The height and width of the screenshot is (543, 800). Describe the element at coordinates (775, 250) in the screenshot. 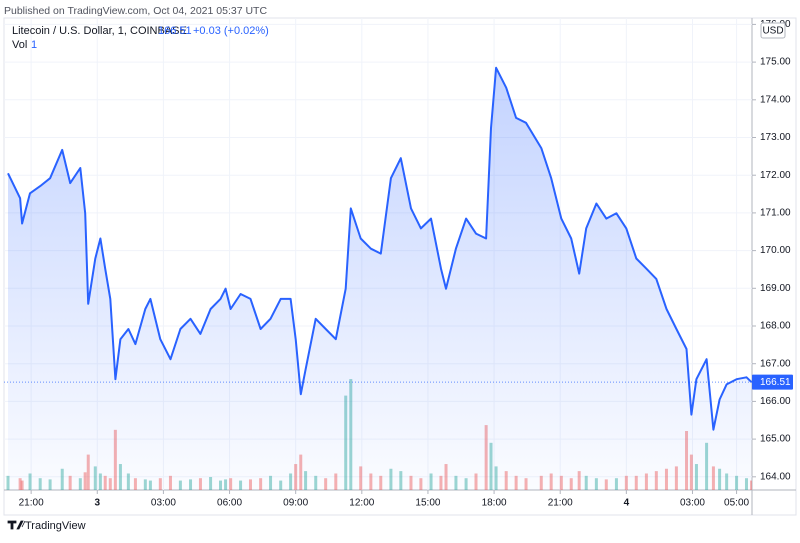

I see `y-tick-label: 170.00` at that location.